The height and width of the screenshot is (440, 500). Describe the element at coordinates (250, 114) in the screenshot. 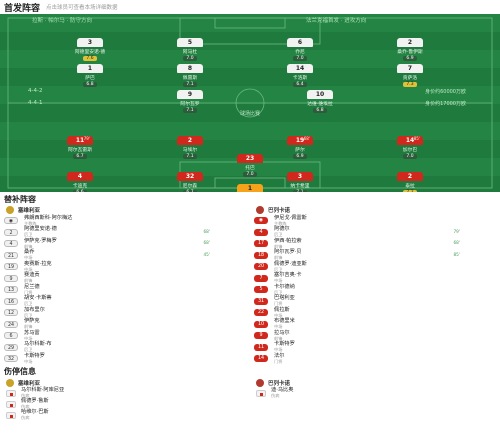

I see `center-note: 球场比赛` at that location.